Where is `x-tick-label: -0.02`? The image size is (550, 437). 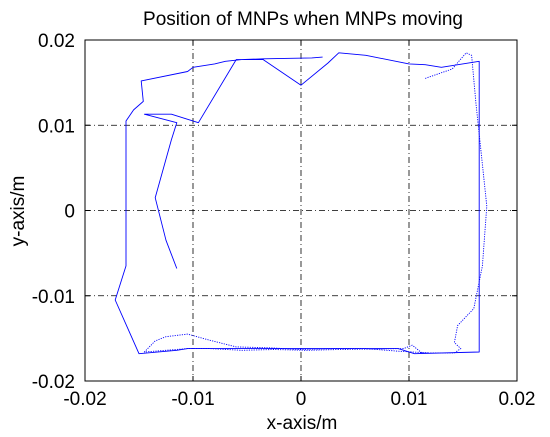 x-tick-label: -0.02 is located at coordinates (84, 399).